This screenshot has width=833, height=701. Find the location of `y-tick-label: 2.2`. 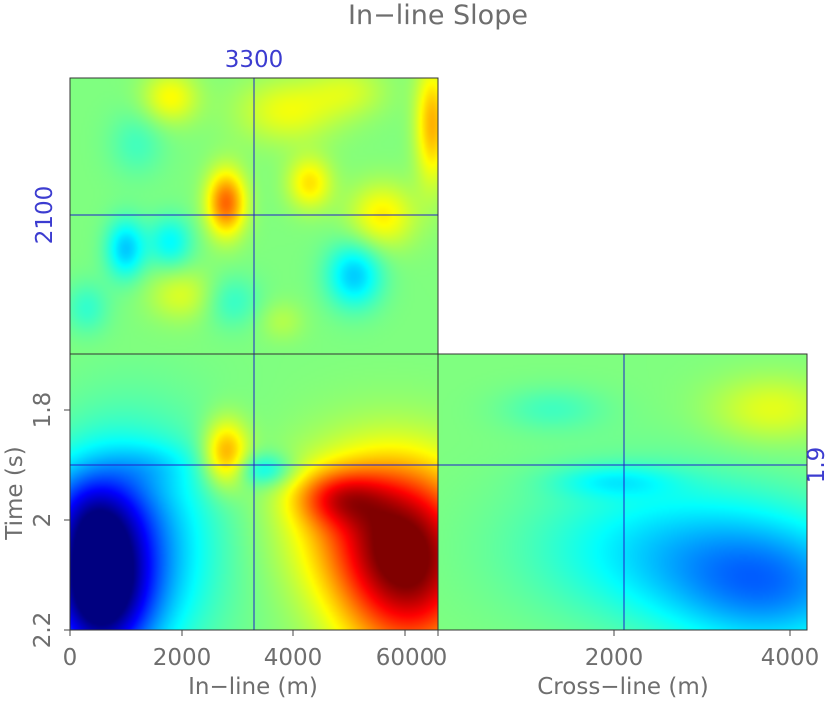

y-tick-label: 2.2 is located at coordinates (43, 630).